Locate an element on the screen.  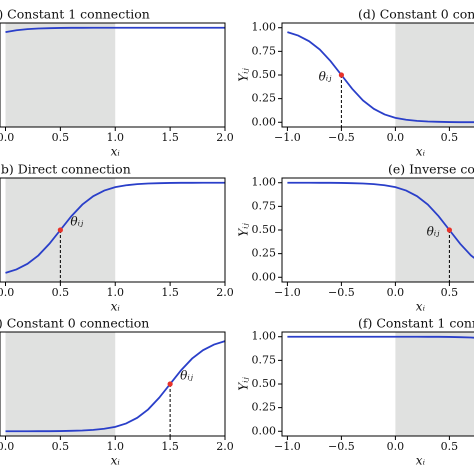
panel-title: (d) Constant 0 connection is located at coordinates (416, 14).